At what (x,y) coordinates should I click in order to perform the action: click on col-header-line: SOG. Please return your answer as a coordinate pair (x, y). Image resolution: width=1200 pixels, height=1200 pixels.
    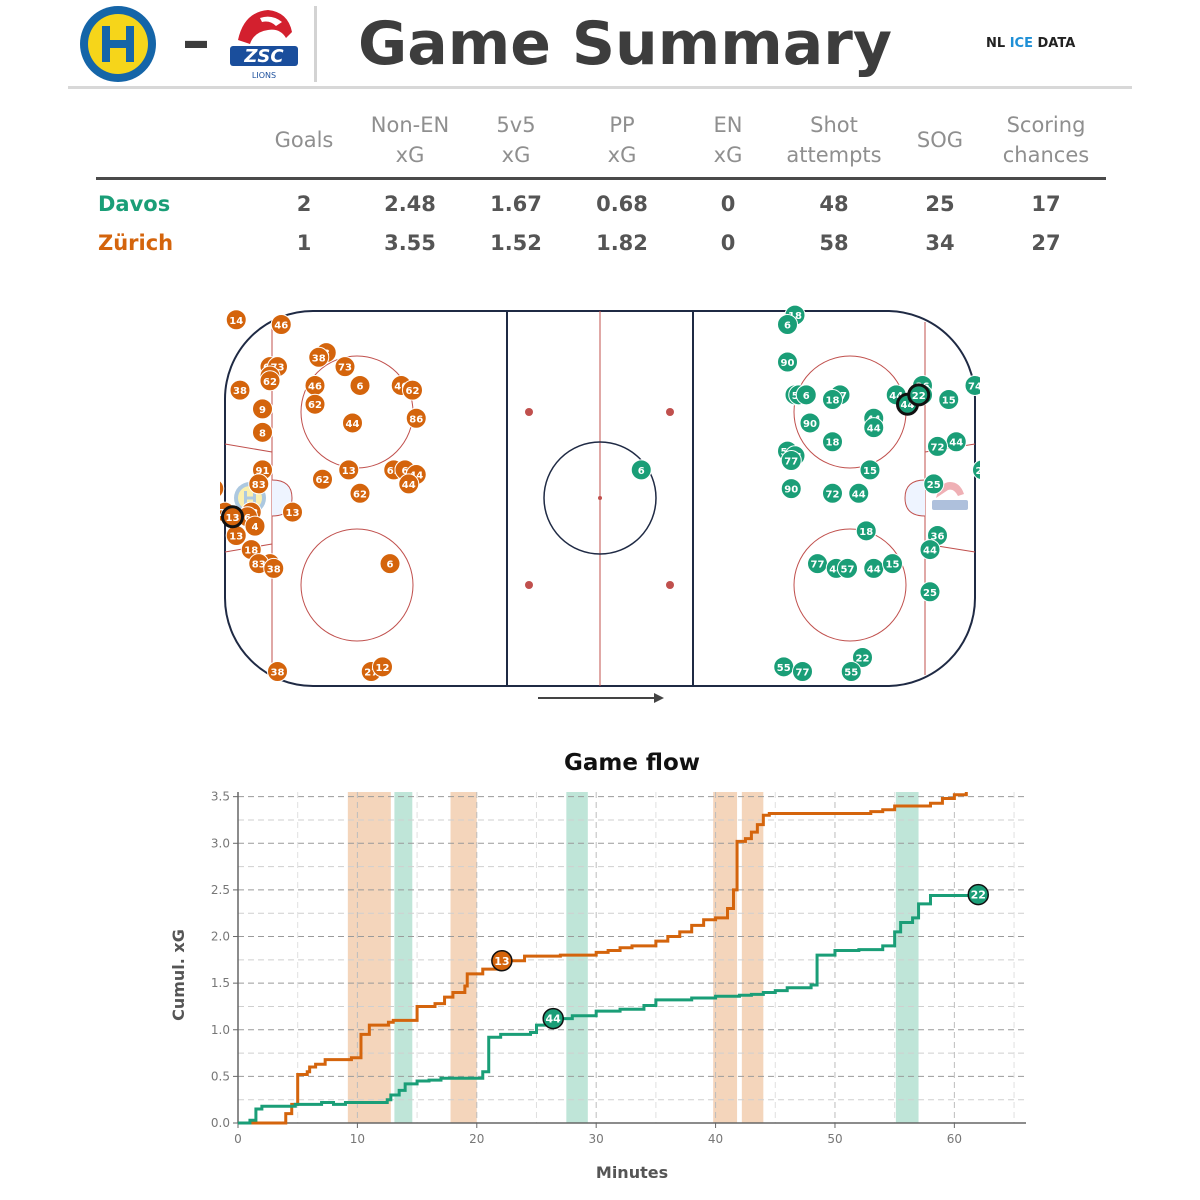
    Looking at the image, I should click on (940, 140).